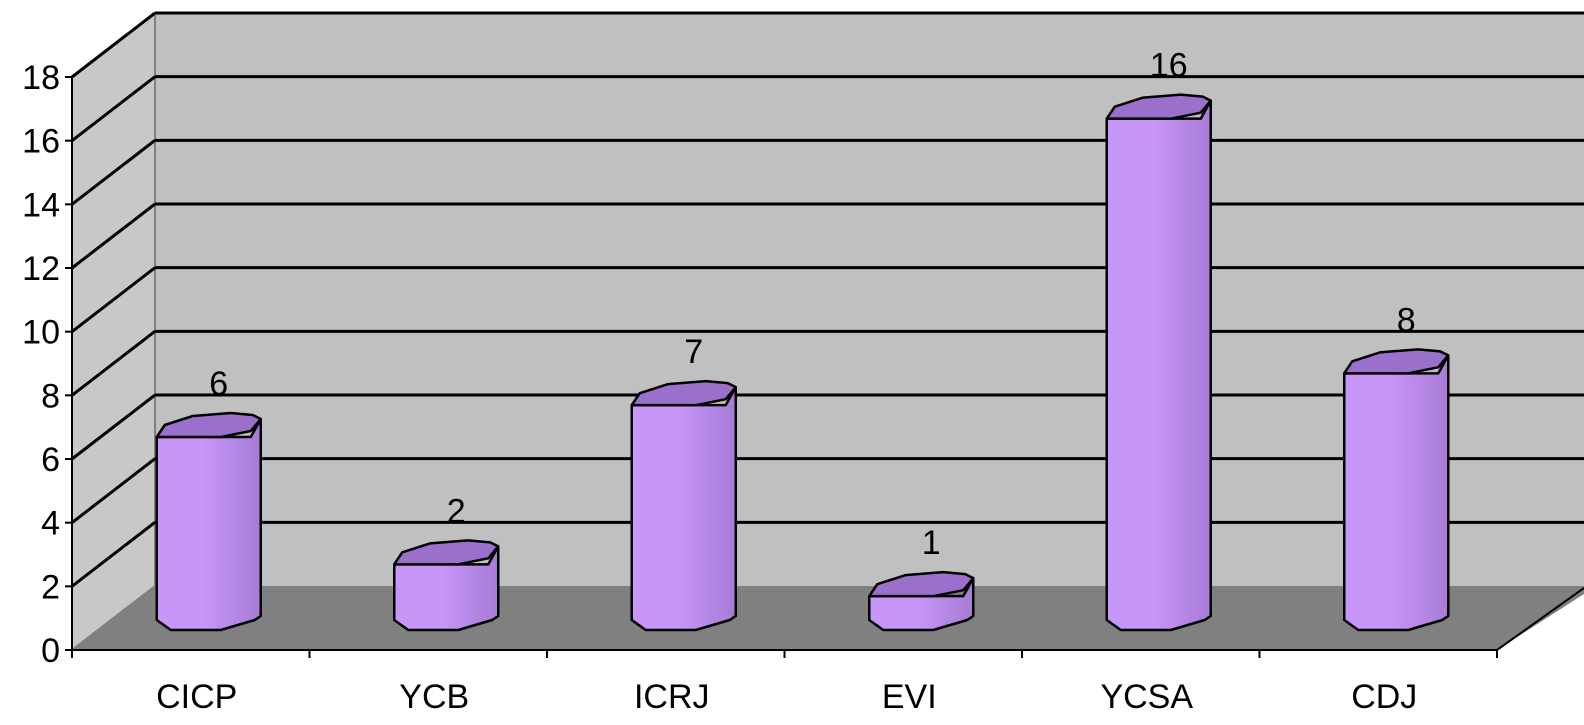  What do you see at coordinates (693, 352) in the screenshot?
I see `data-label: 7` at bounding box center [693, 352].